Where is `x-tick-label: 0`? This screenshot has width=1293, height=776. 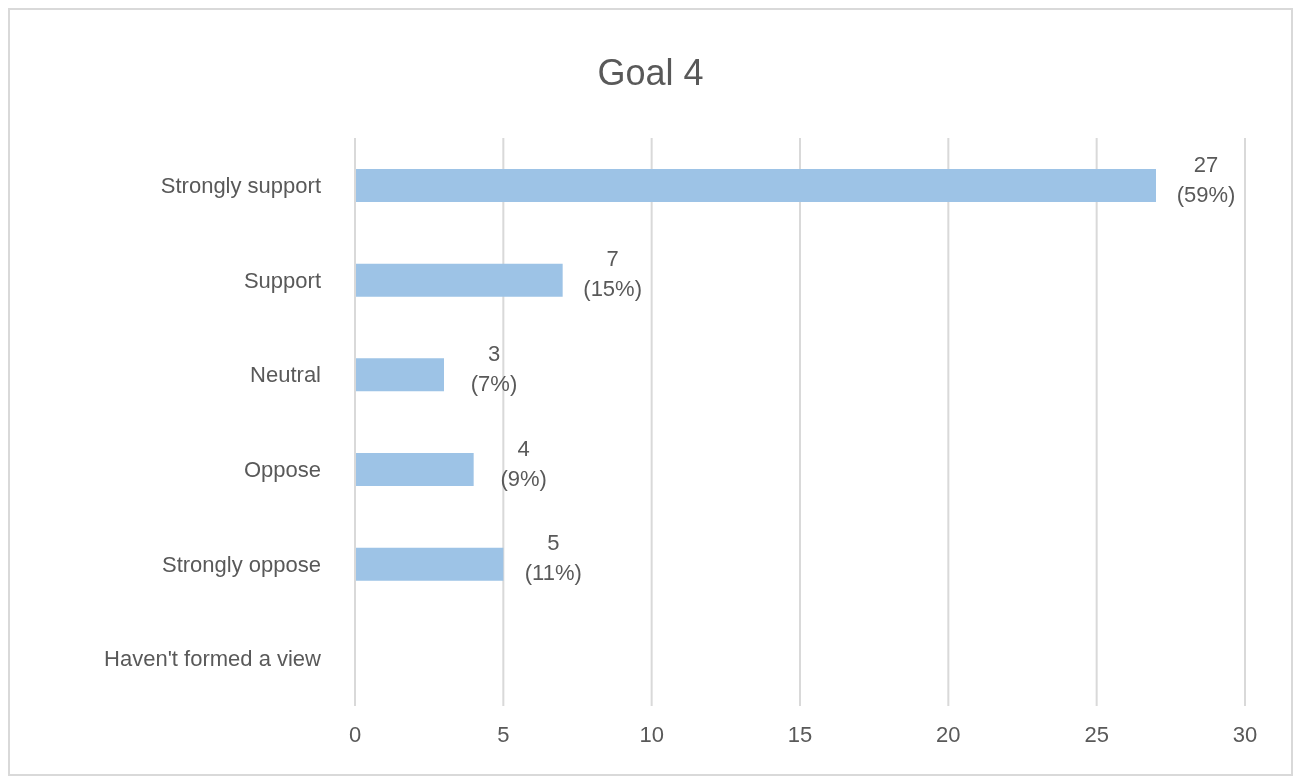 x-tick-label: 0 is located at coordinates (355, 734).